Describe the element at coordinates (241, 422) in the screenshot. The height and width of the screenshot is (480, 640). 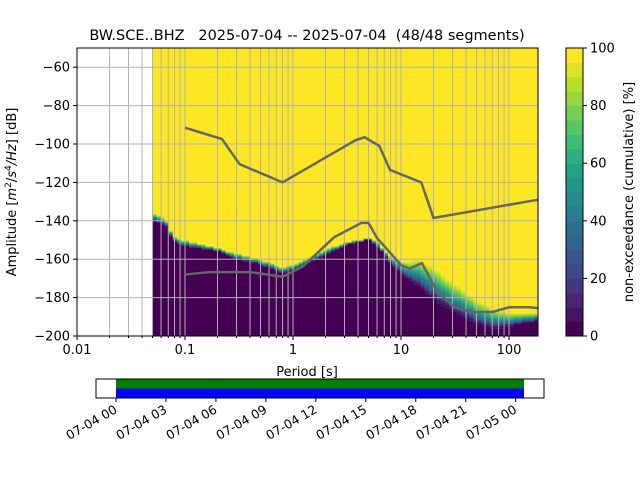
I see `time-tick-label: 07-04 09` at that location.